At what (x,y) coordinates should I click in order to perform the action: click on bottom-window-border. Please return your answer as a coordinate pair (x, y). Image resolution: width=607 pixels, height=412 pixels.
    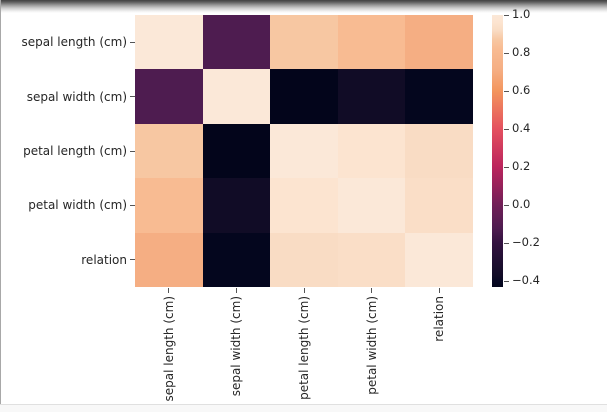
    Looking at the image, I should click on (303, 404).